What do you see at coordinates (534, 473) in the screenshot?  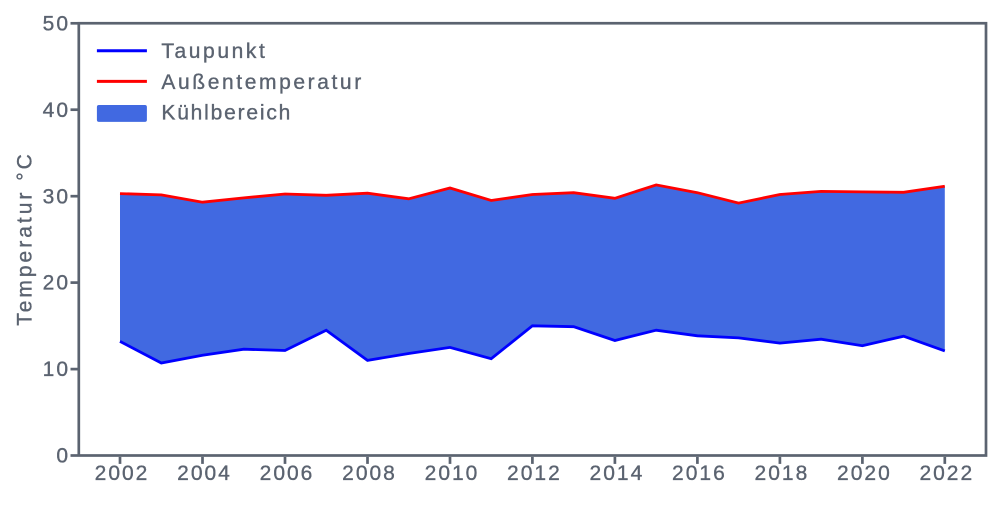 I see `svg-text: 2012` at bounding box center [534, 473].